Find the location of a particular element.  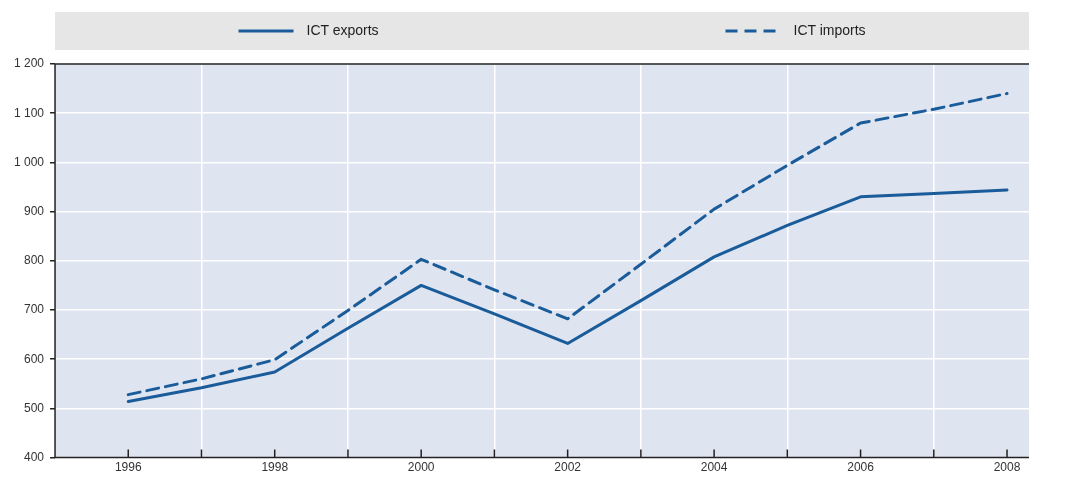

x-tick-label: 1998 is located at coordinates (275, 467).